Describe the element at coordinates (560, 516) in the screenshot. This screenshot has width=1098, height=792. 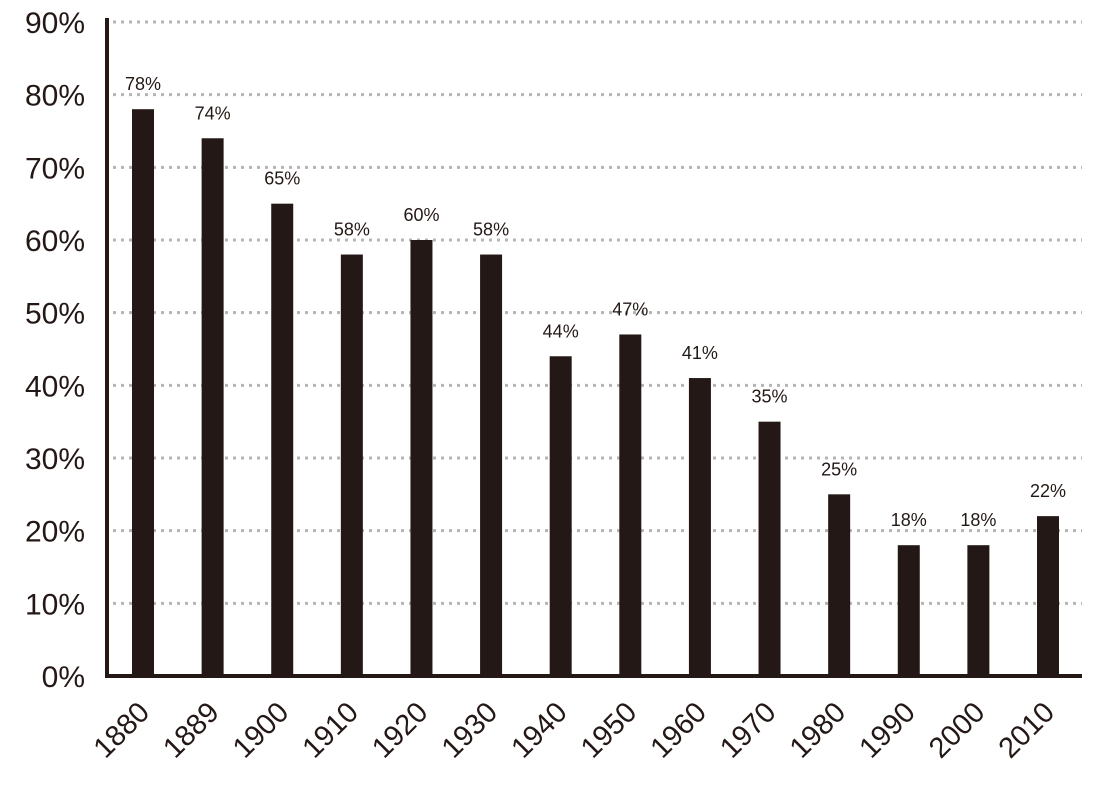
I see `bar-1940` at that location.